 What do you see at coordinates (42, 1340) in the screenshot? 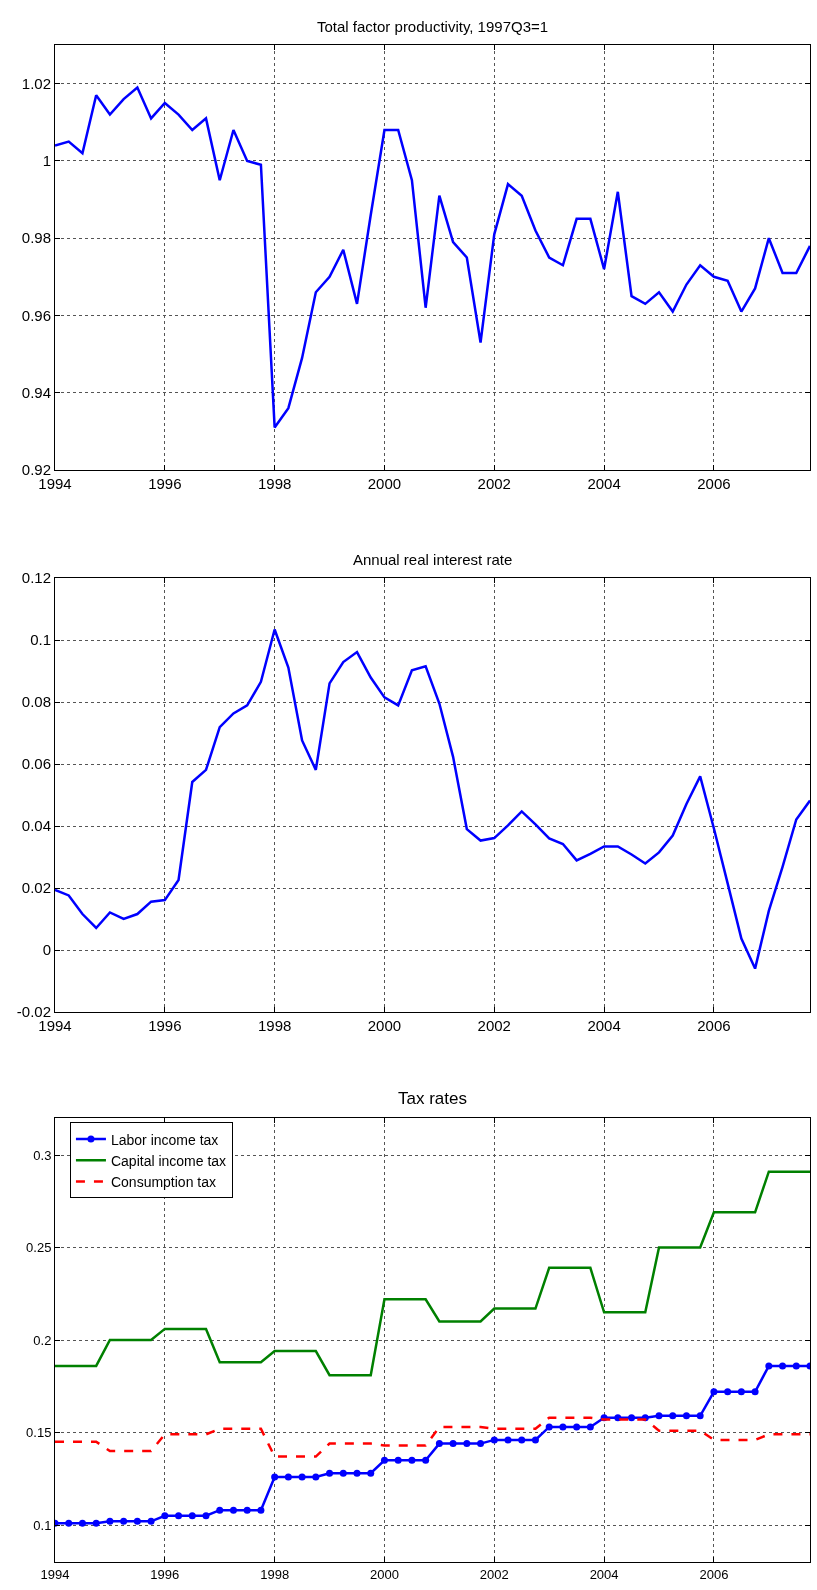
I see `y-tick-label: 0.2` at bounding box center [42, 1340].